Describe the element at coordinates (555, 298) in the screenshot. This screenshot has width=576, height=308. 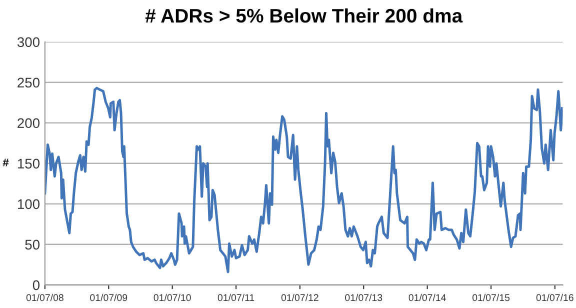
I see `x-tick-label: 01/07/16` at that location.